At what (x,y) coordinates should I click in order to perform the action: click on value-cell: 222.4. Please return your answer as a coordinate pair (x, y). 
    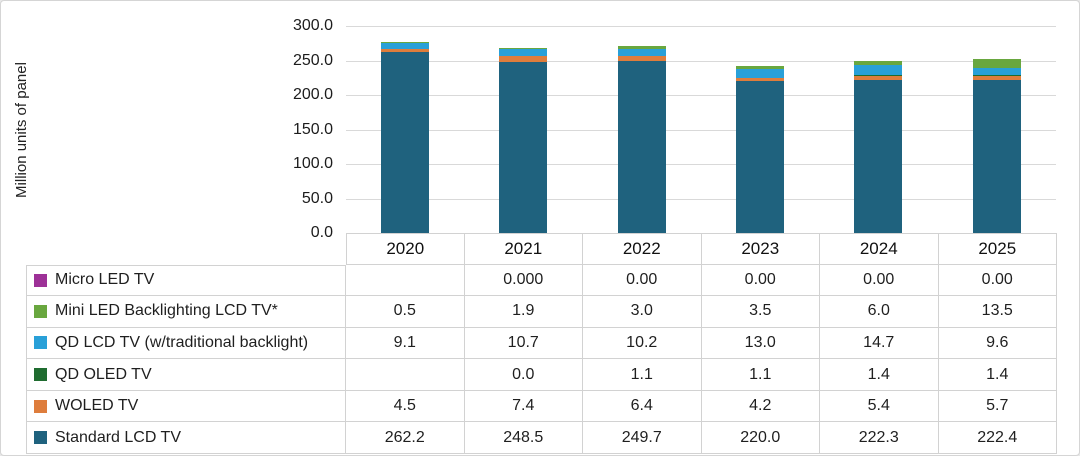
    Looking at the image, I should click on (997, 438).